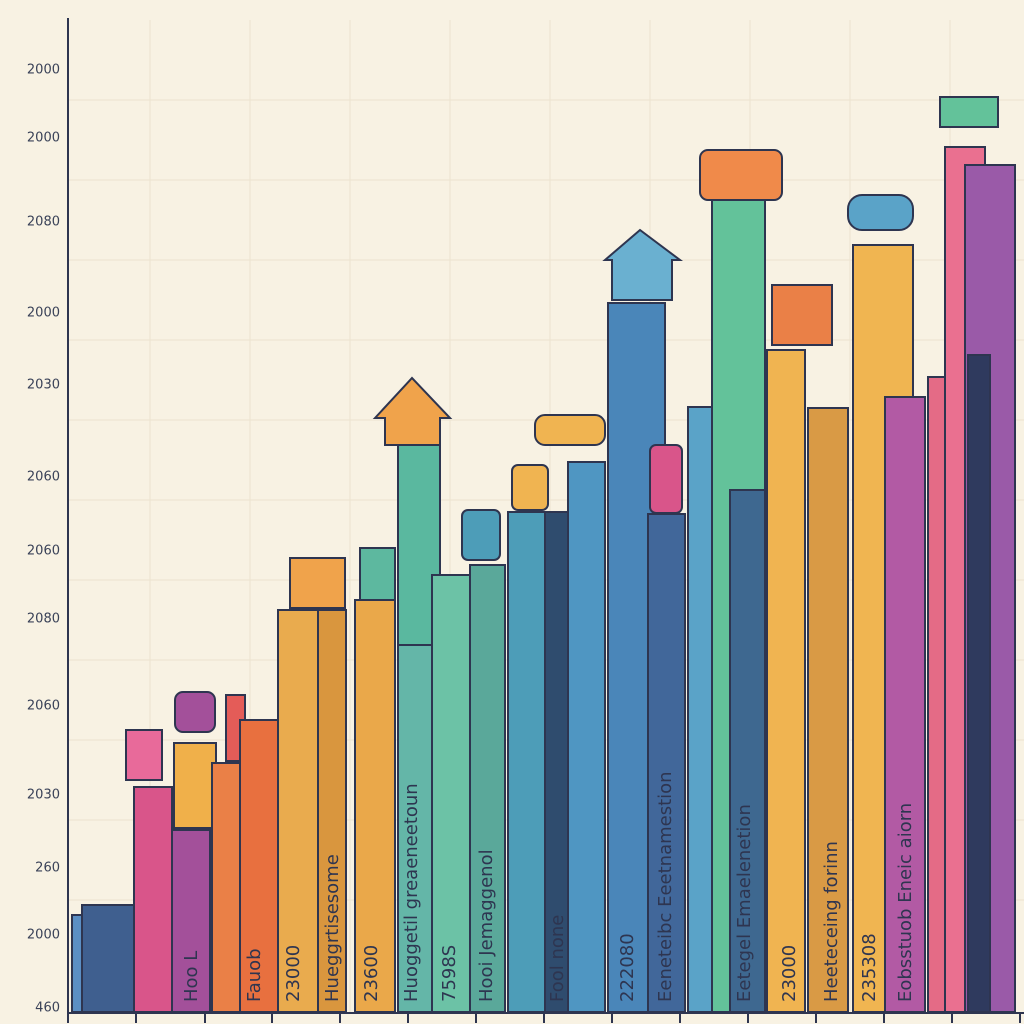 The image size is (1024, 1024). Describe the element at coordinates (191, 976) in the screenshot. I see `bar-label: Hoo L` at that location.